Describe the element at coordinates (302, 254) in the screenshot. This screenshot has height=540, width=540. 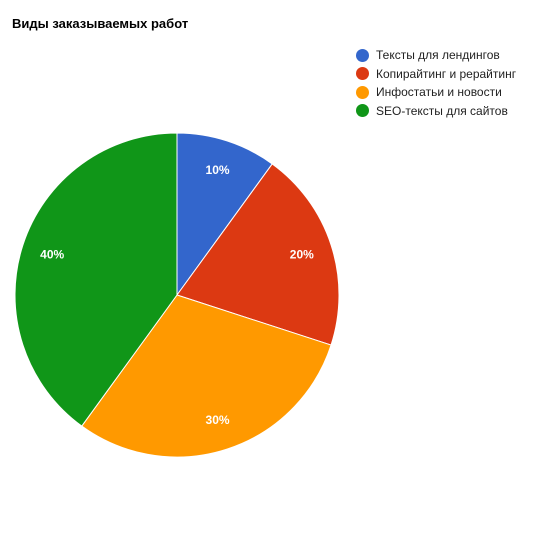
I see `slice-label-2: 20%` at that location.